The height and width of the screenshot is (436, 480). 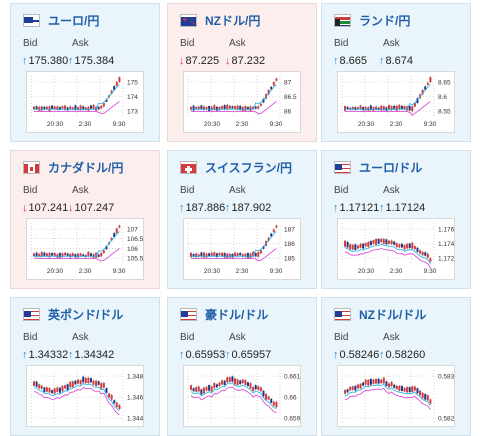 What do you see at coordinates (396, 102) in the screenshot?
I see `candlestick-chart: 8.65 8.6 8.55 20:30 2:30 9:30` at bounding box center [396, 102].